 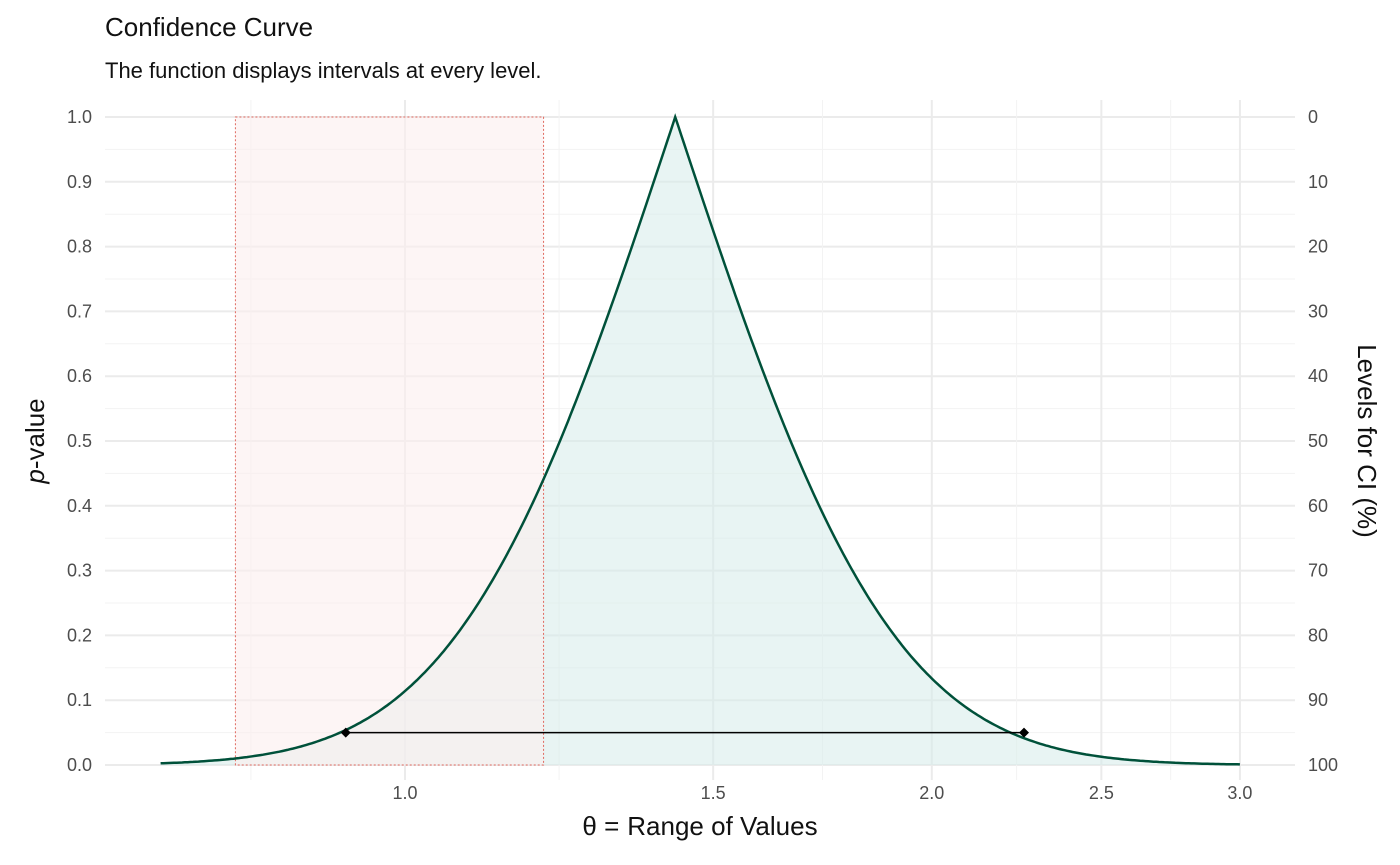 I want to click on x-axis-label: θ = Range of Values, so click(x=699, y=826).